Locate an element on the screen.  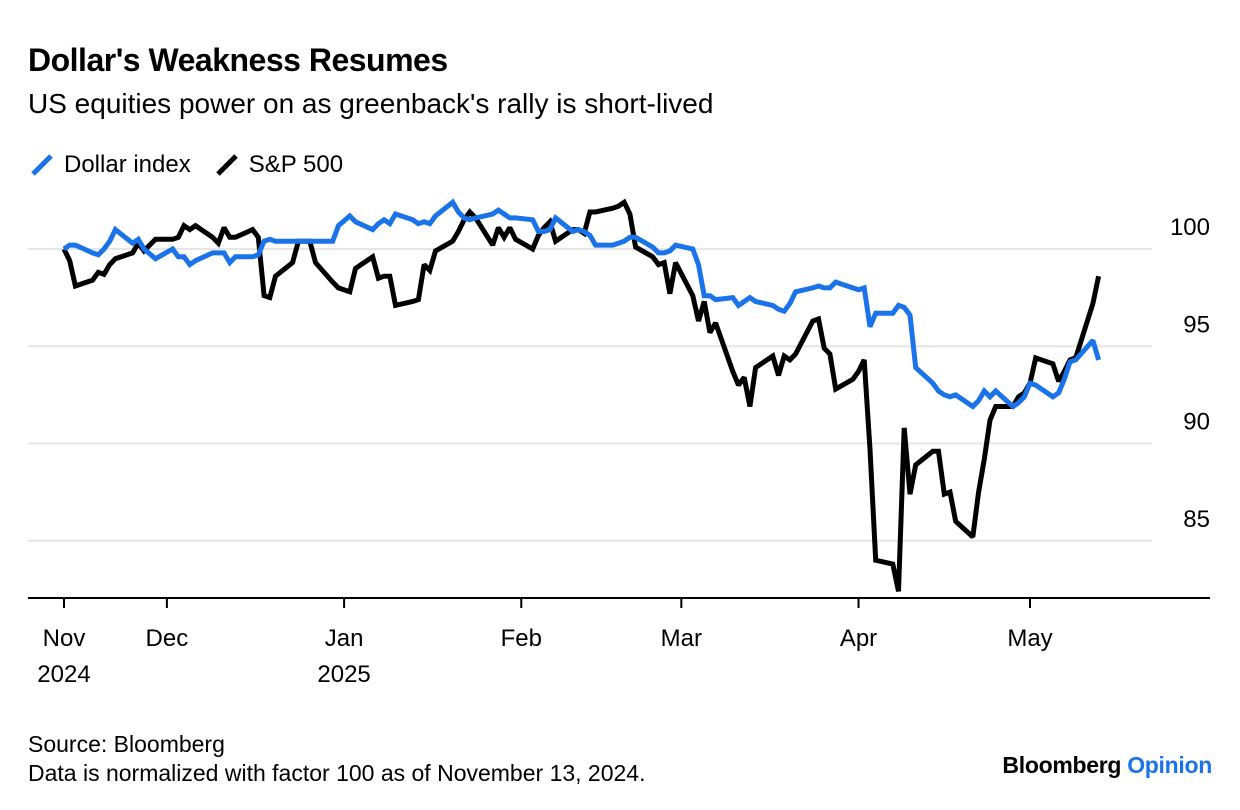
x-tick-label-mar: Mar is located at coordinates (681, 638).